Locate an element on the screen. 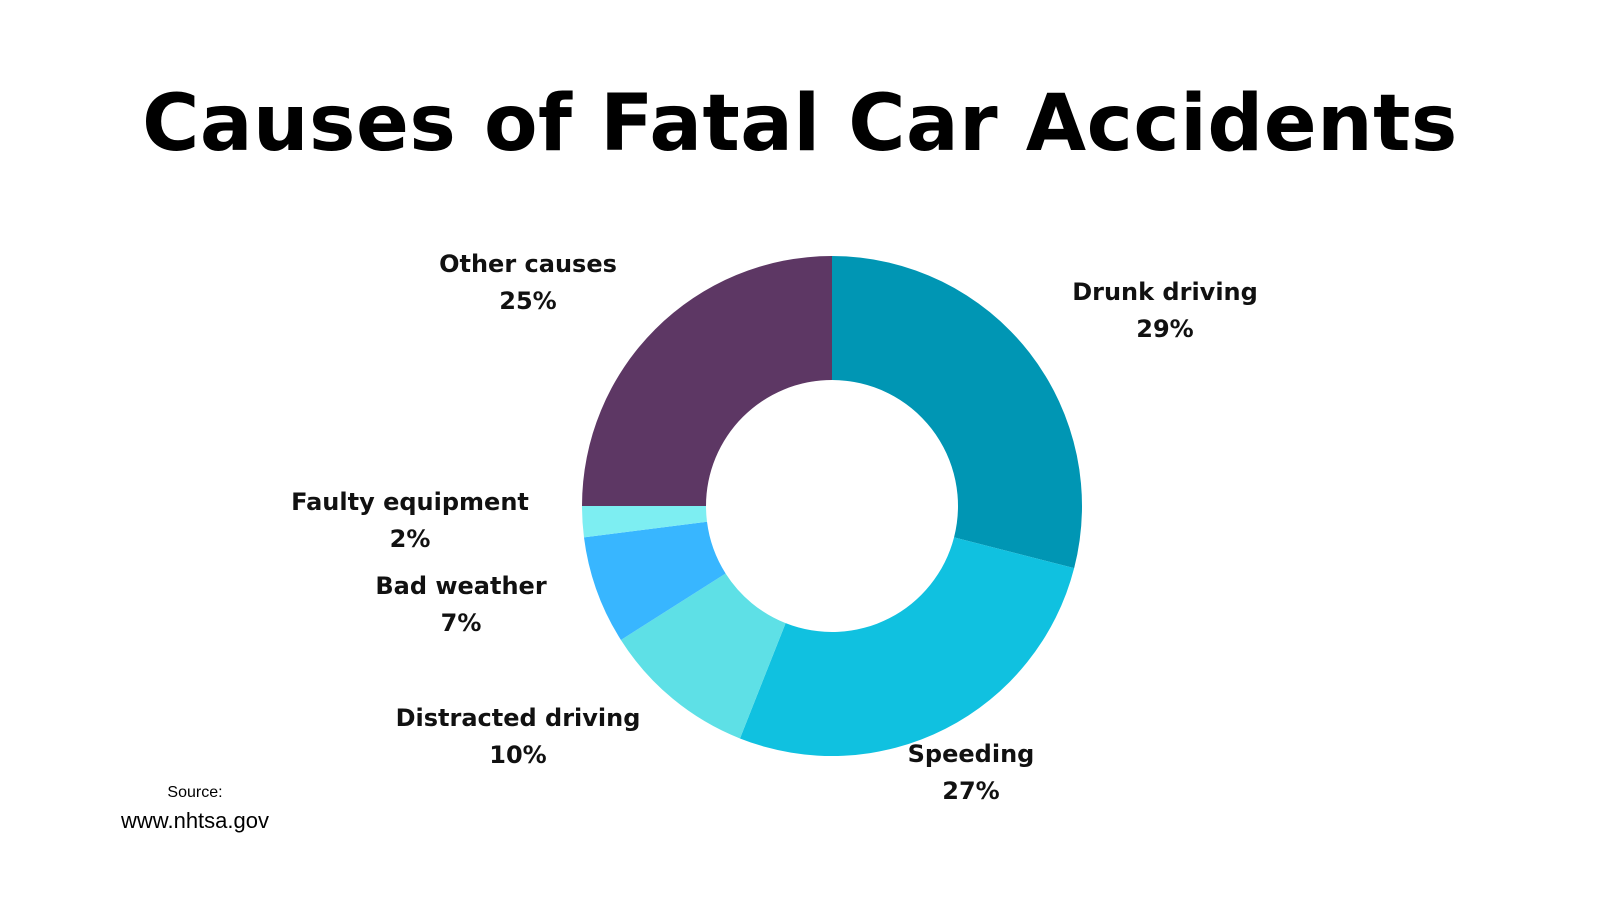  source-url: www.nhtsa.gov is located at coordinates (195, 820).